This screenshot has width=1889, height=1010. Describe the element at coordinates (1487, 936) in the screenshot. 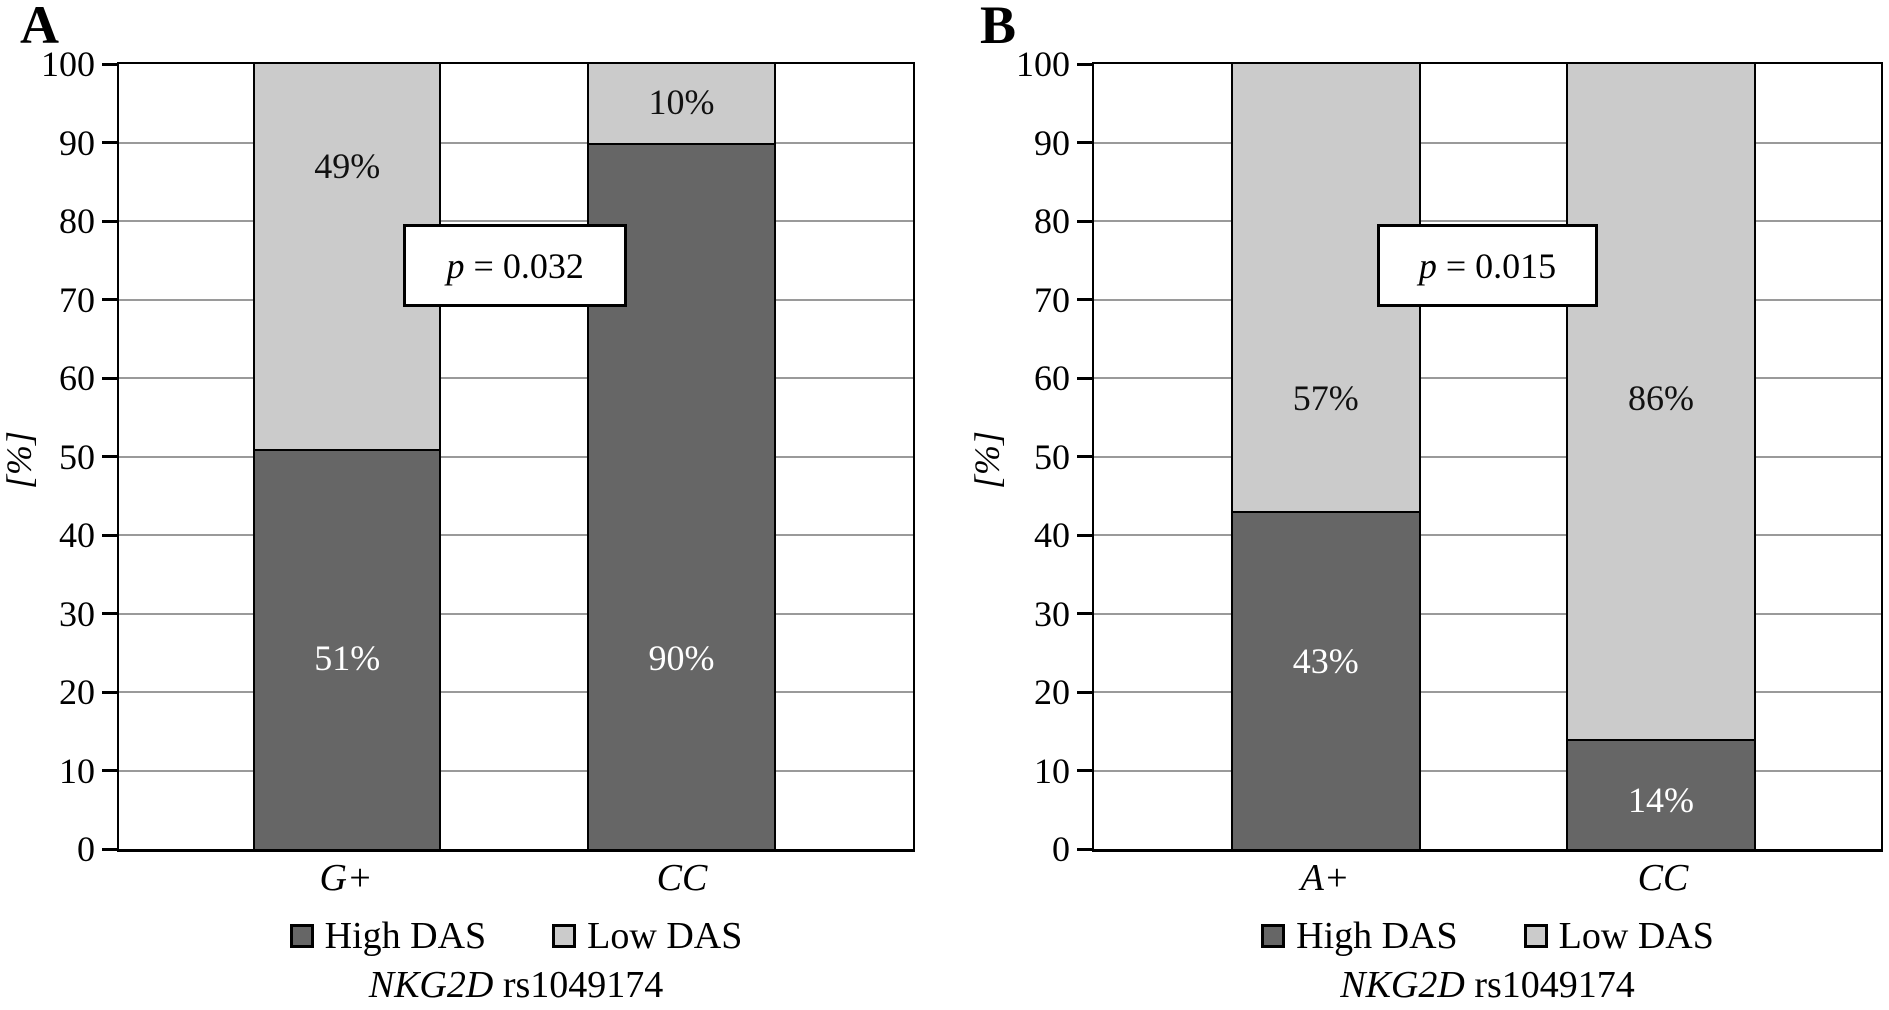

I see `legend-b: High DAS Low DAS` at that location.